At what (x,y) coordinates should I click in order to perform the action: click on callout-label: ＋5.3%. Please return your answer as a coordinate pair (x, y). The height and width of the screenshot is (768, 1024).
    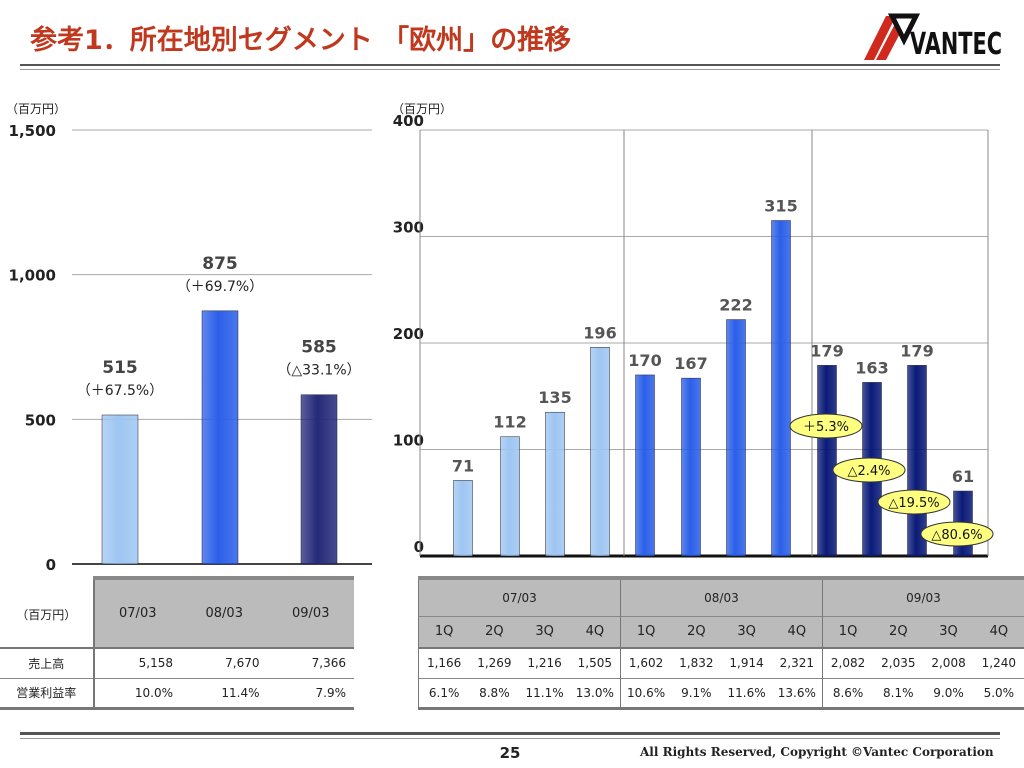
    Looking at the image, I should click on (826, 427).